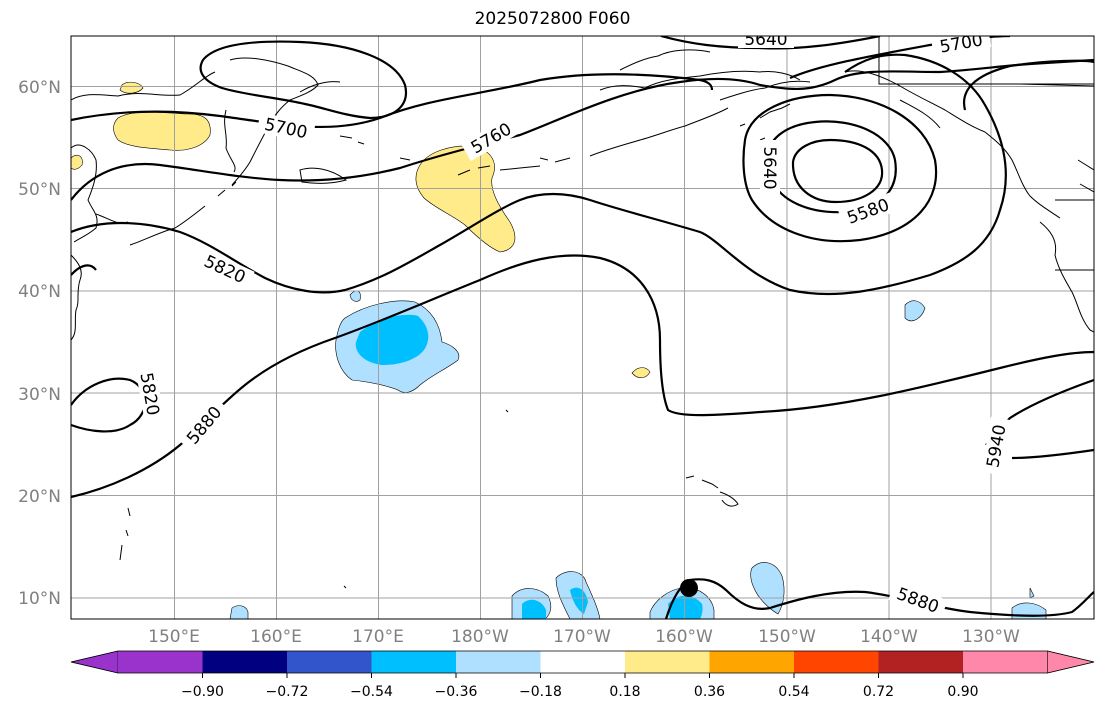 Image resolution: width=1105 pixels, height=712 pixels. What do you see at coordinates (39, 497) in the screenshot?
I see `lat-label: 20°N` at bounding box center [39, 497].